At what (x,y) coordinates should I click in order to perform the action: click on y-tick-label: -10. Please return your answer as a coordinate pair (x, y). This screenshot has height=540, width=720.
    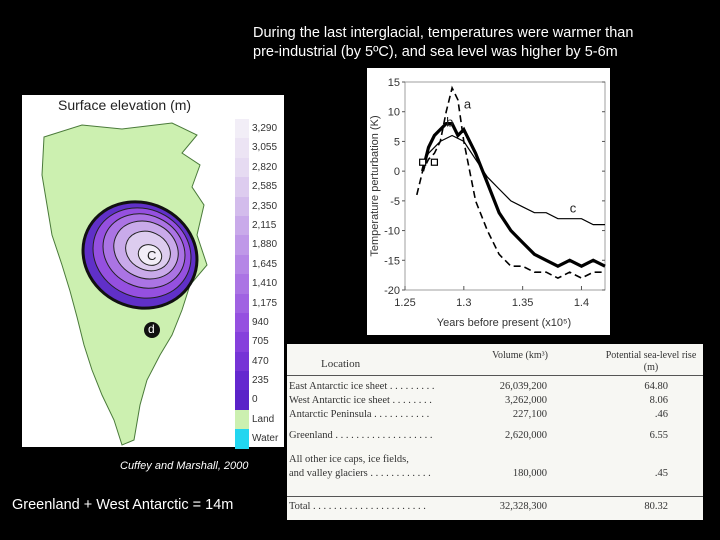
    Looking at the image, I should click on (392, 232).